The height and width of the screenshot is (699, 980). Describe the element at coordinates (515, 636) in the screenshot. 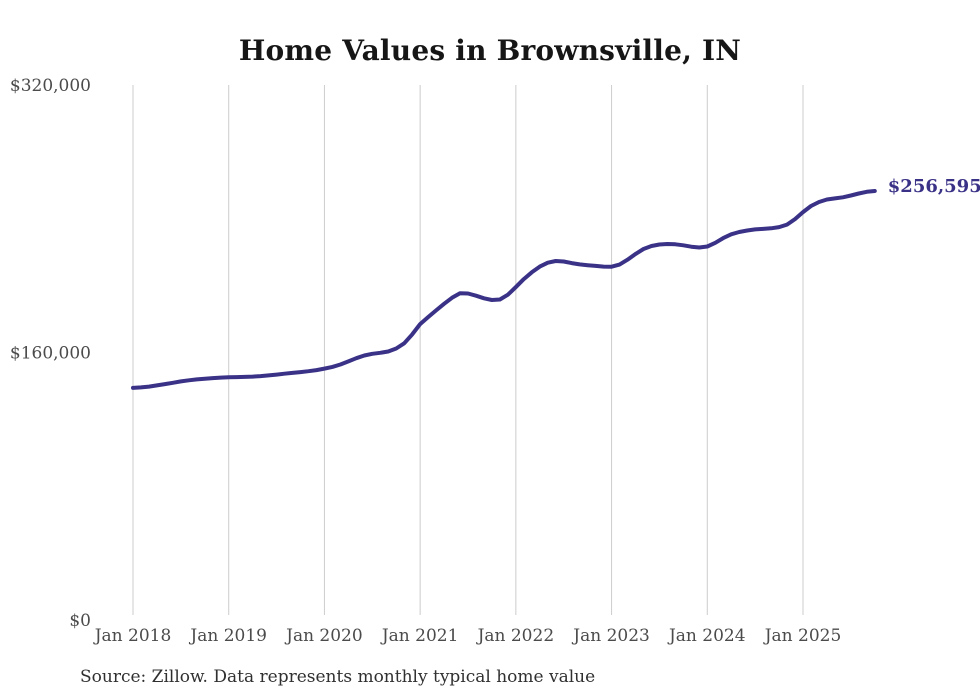

I see `x-axis-label: Jan 2022` at that location.